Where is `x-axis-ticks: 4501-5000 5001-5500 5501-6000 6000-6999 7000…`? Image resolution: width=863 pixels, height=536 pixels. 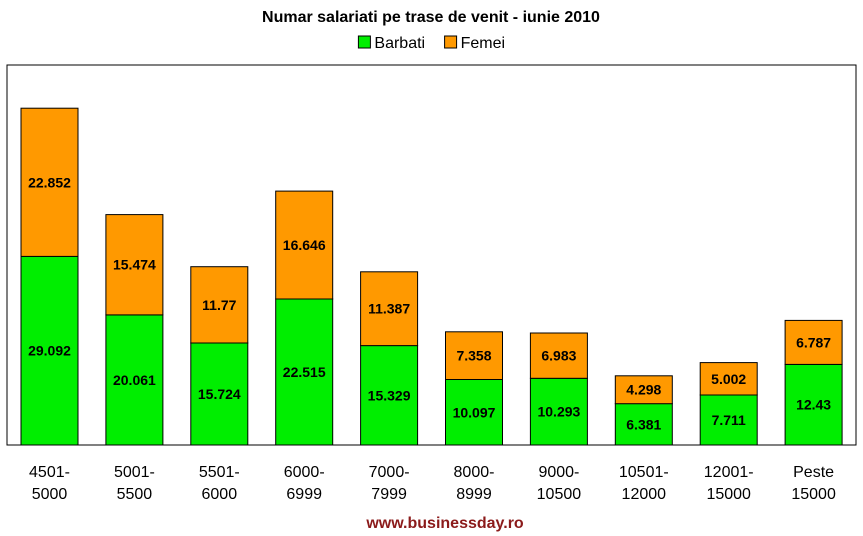
x-axis-ticks: 4501-5000 5001-5500 5501-6000 6000-6999 7000… is located at coordinates (432, 483).